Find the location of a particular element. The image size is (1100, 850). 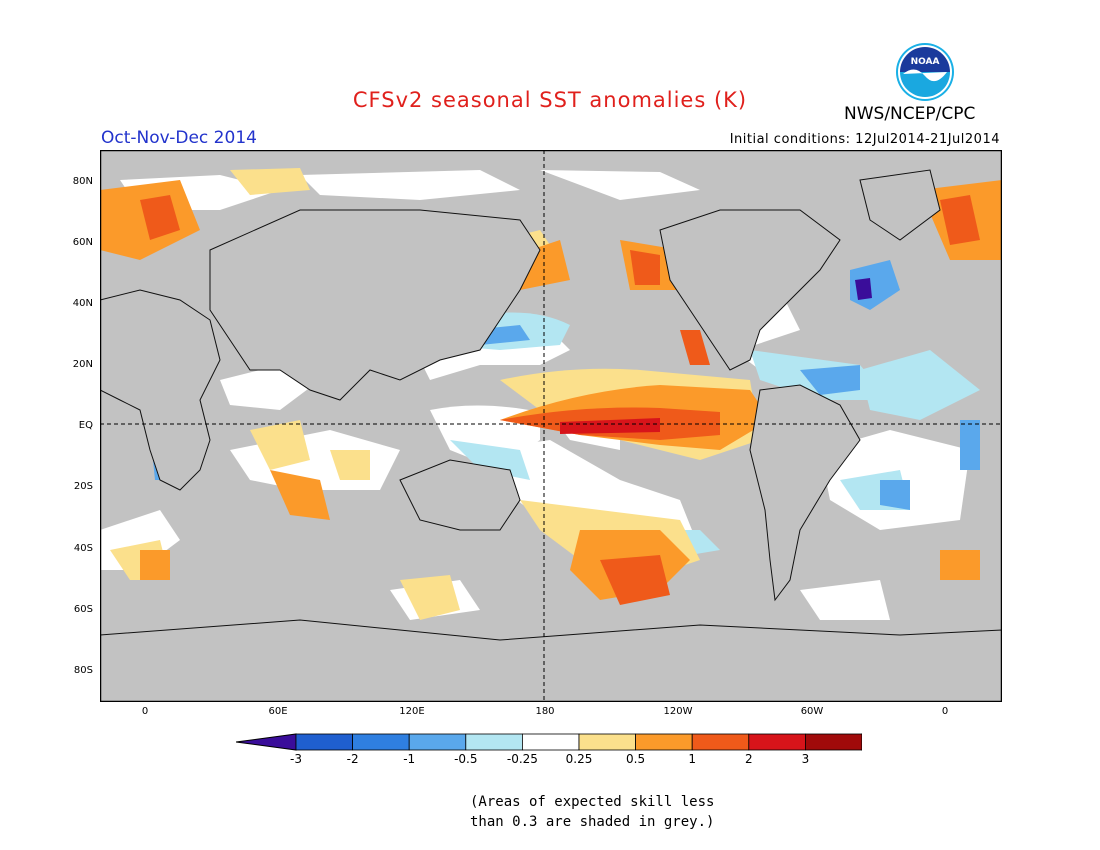

colorbar-arrow-low is located at coordinates (266, 742).